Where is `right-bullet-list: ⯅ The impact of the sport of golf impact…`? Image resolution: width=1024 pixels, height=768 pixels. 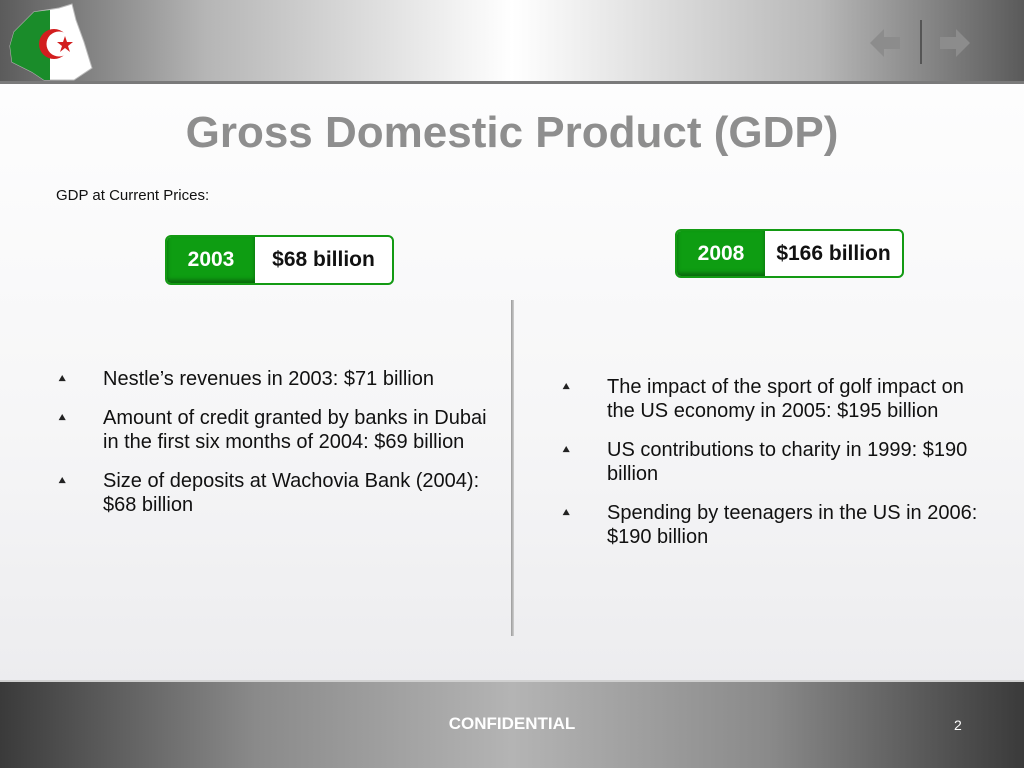
right-bullet-list: ⯅ The impact of the sport of golf impact… is located at coordinates (771, 469).